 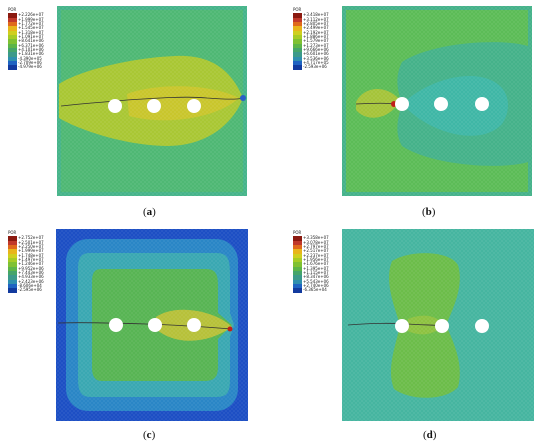 I want to click on legend-value: +9.952e+06, so click(x=31, y=268).